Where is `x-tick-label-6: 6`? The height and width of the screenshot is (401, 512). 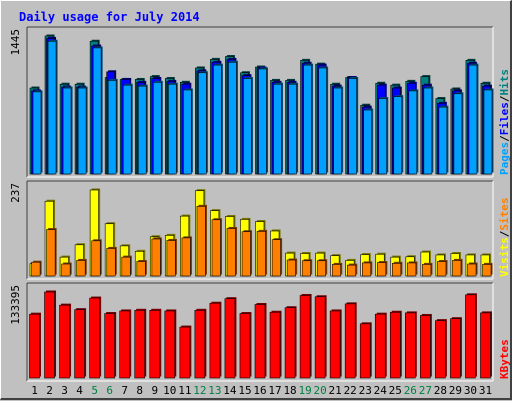 x-tick-label-6: 6 is located at coordinates (109, 390).